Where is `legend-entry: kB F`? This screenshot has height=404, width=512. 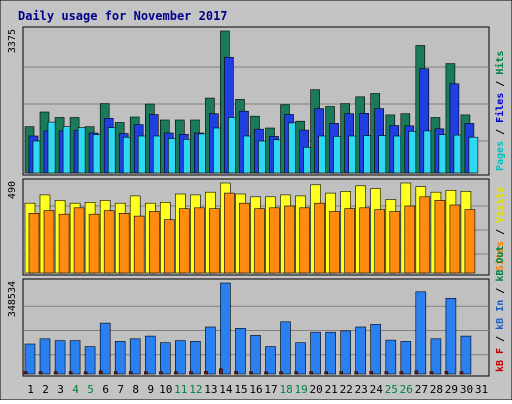 legend-entry: kB F is located at coordinates (500, 360).